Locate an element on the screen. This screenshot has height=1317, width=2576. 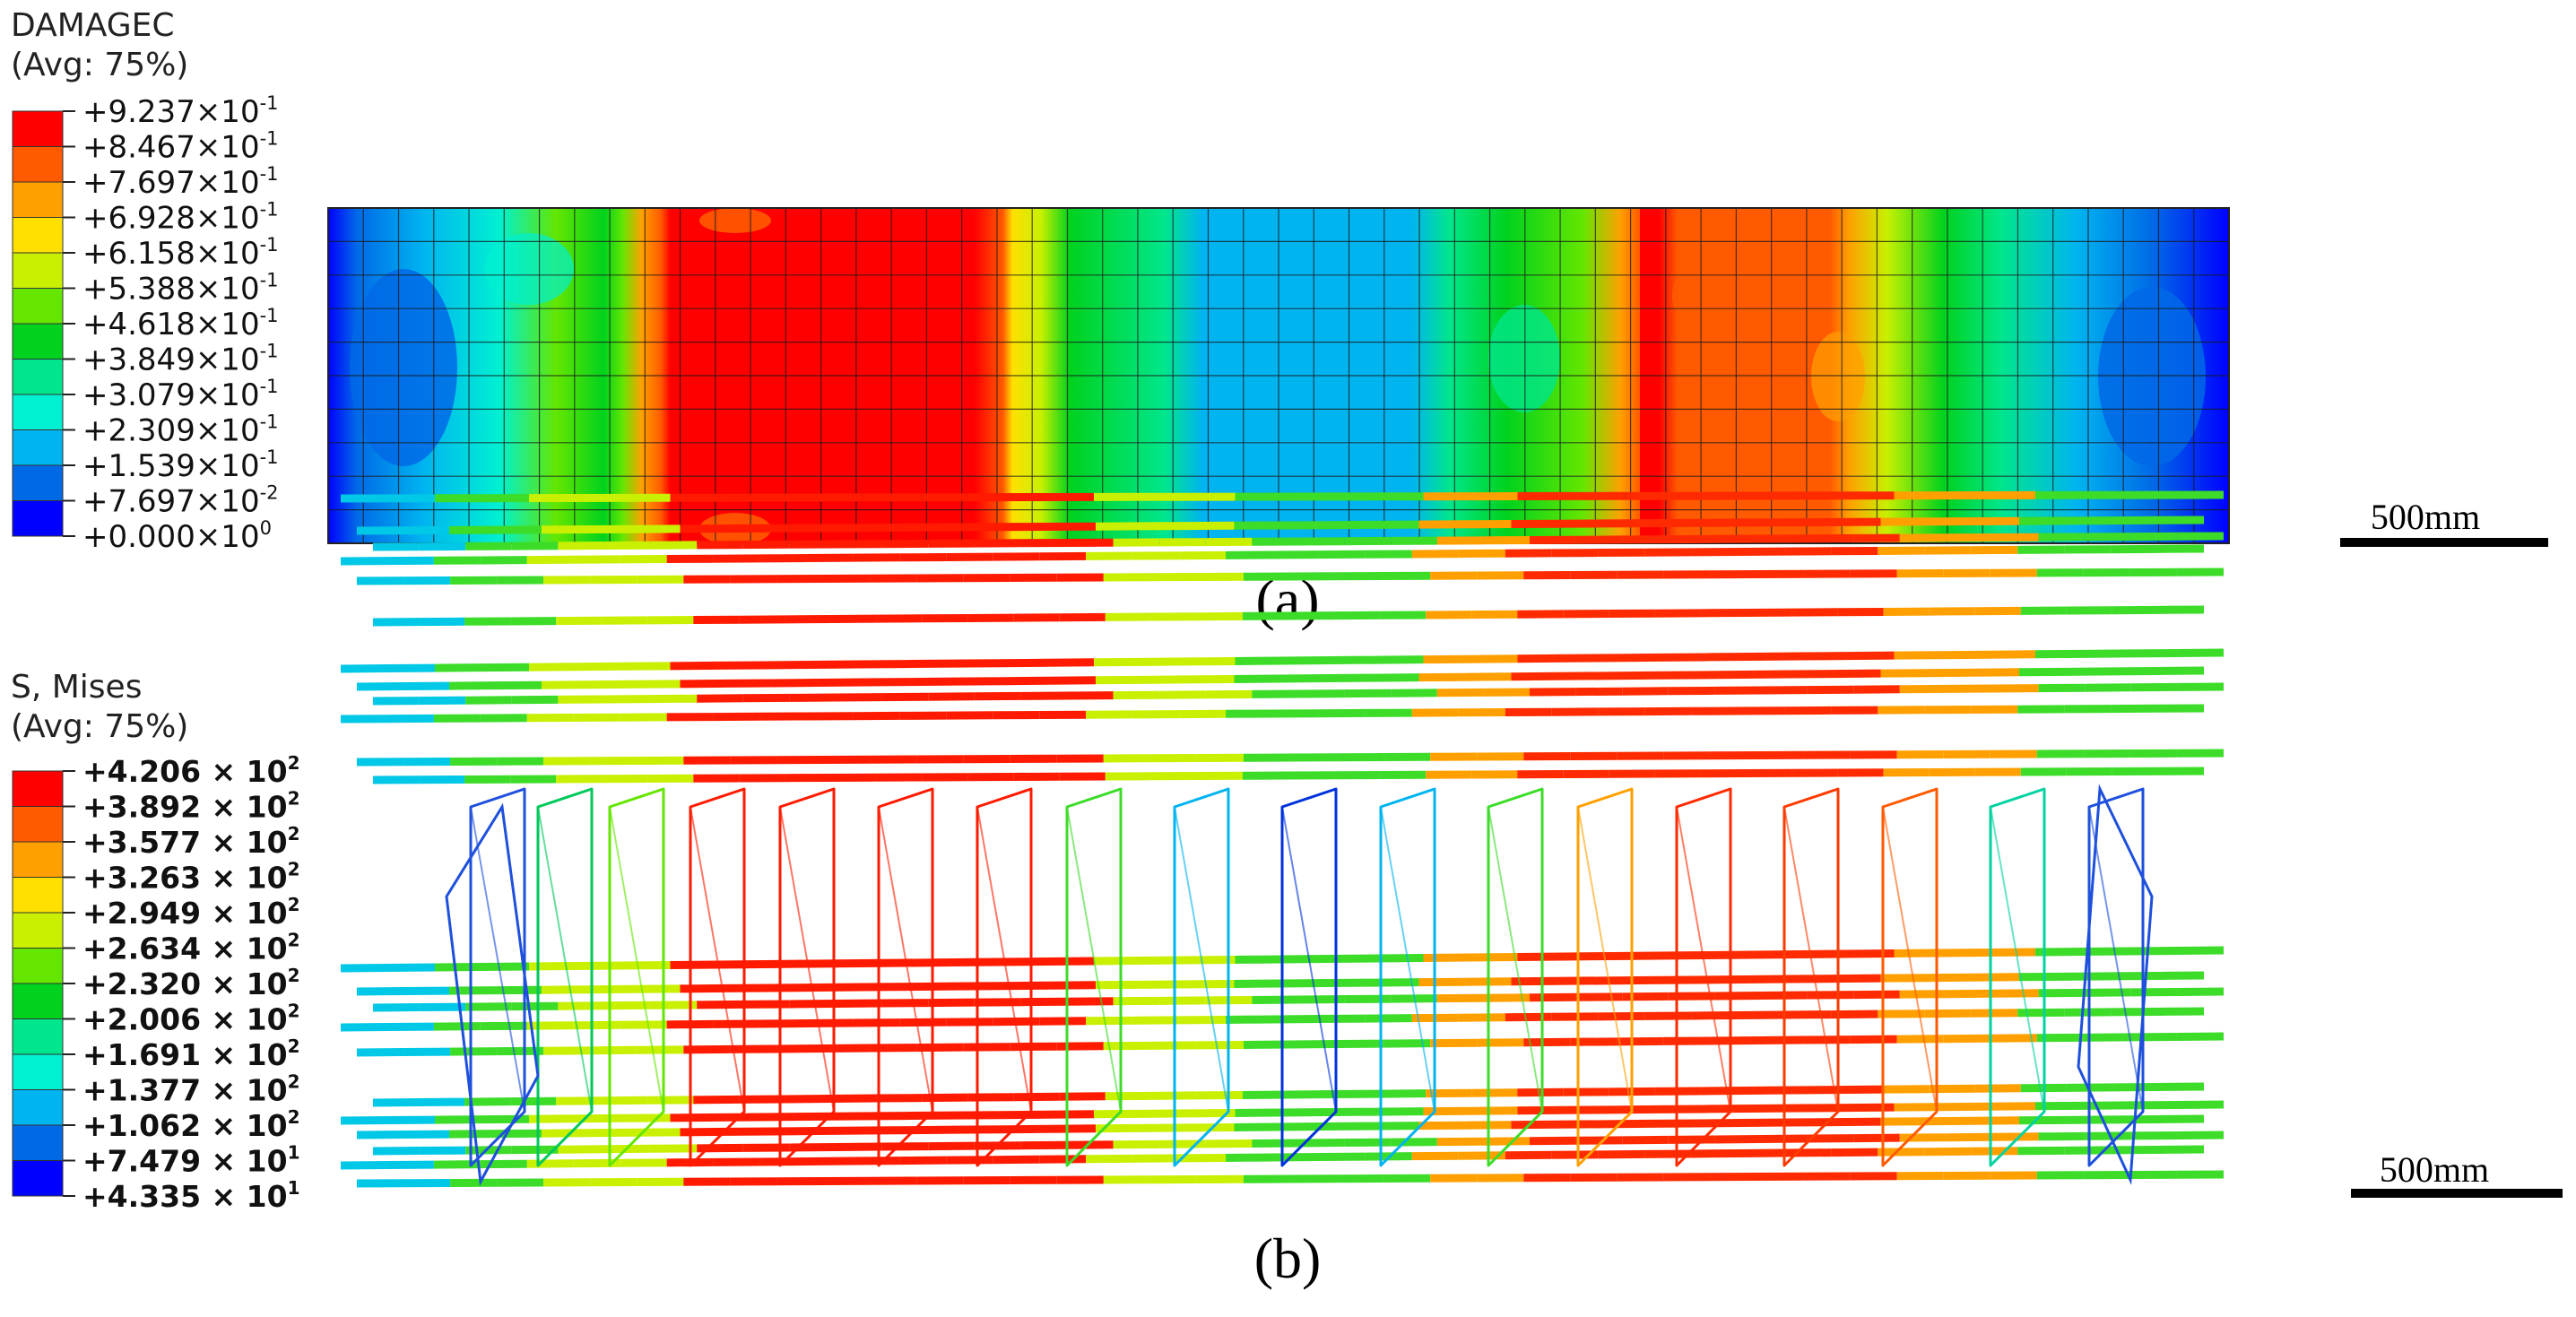
legend-b-label: +3.263 × 102 is located at coordinates (191, 877).